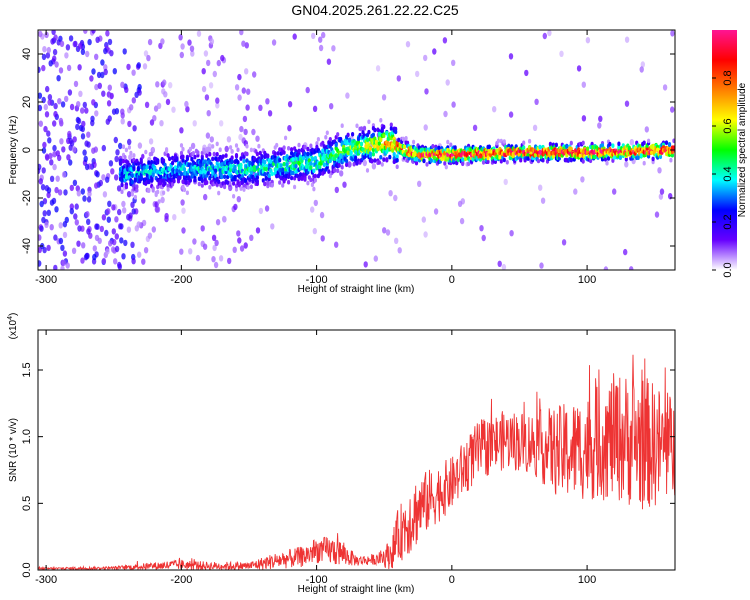  I want to click on colorbar-tick-label: 0.8, so click(728, 77).